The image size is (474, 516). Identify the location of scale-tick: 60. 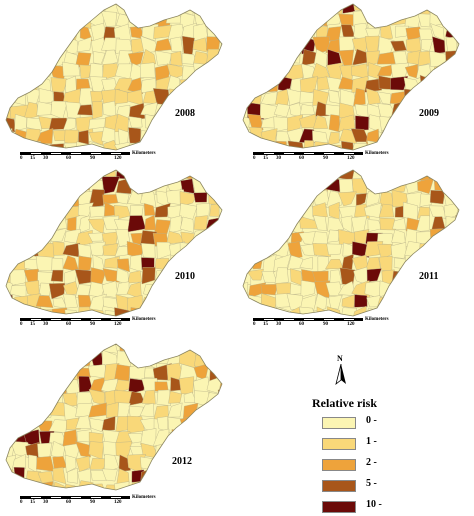
(301, 324).